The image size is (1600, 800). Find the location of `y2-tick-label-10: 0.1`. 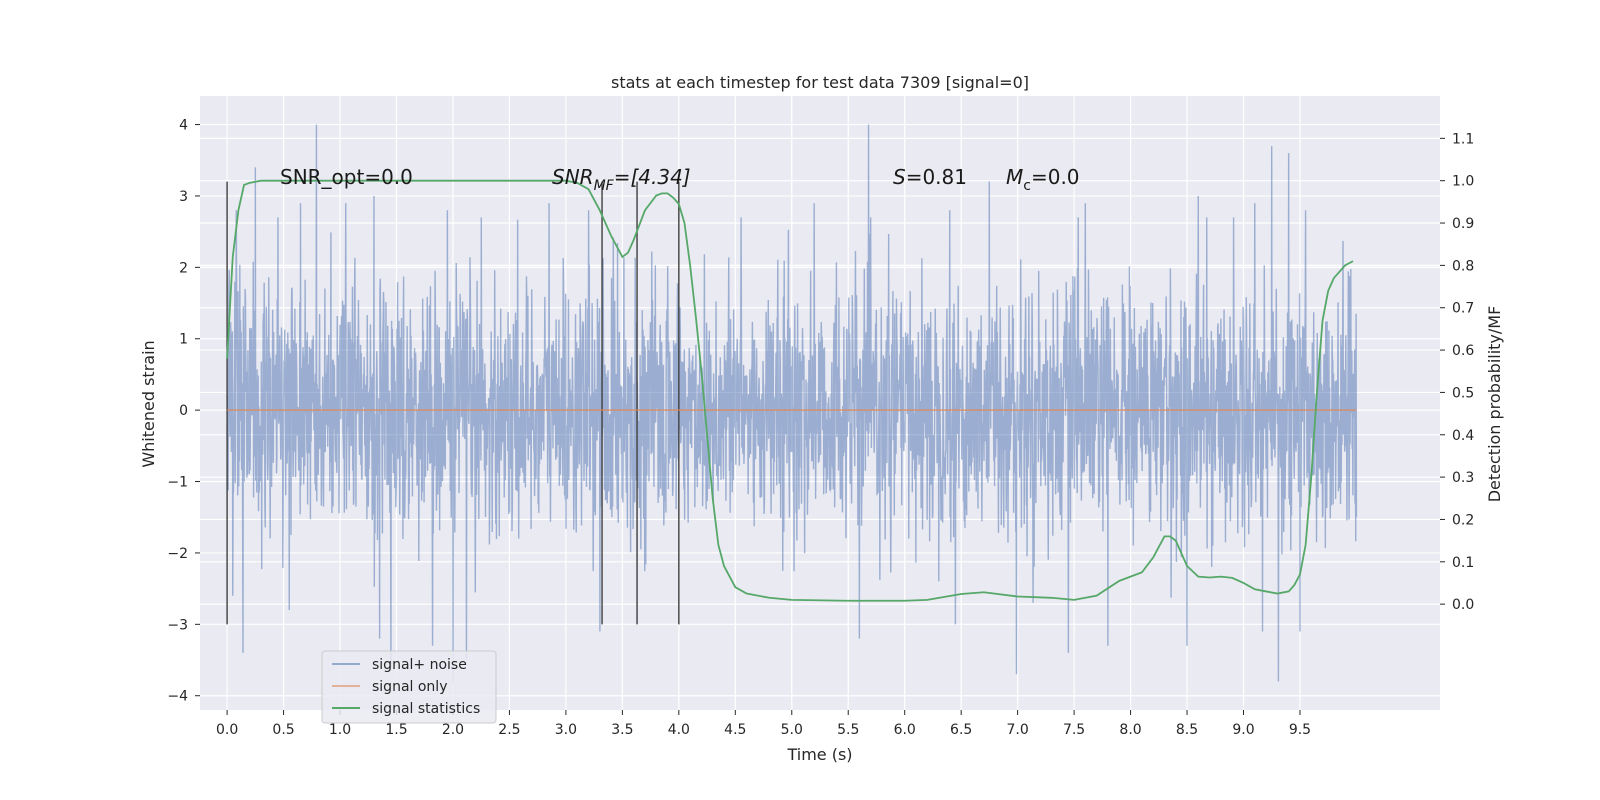

y2-tick-label-10: 0.1 is located at coordinates (1463, 563).